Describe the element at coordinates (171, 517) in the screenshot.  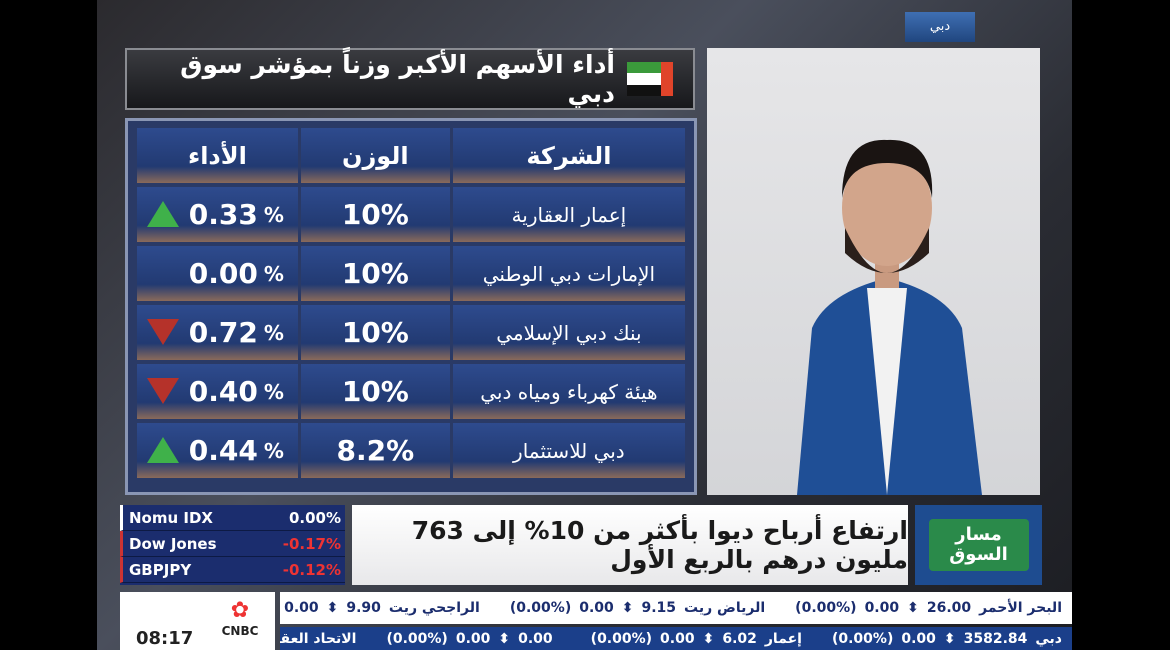
I see `index-name: Nomu IDX` at that location.